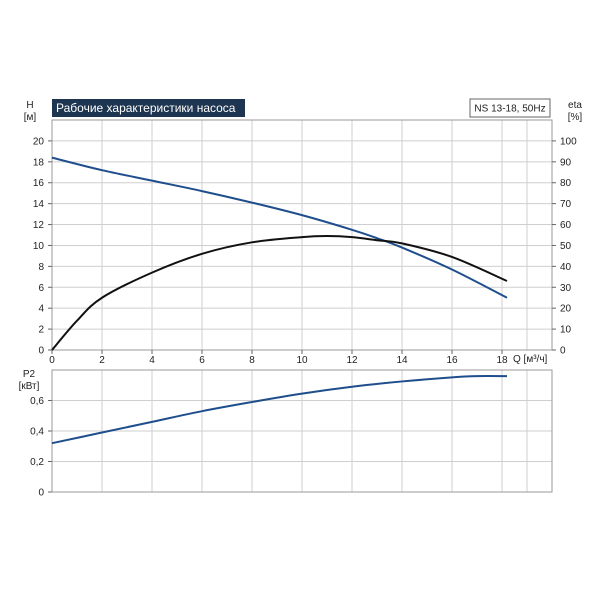  Describe the element at coordinates (41, 330) in the screenshot. I see `y-tick-label: 2` at that location.